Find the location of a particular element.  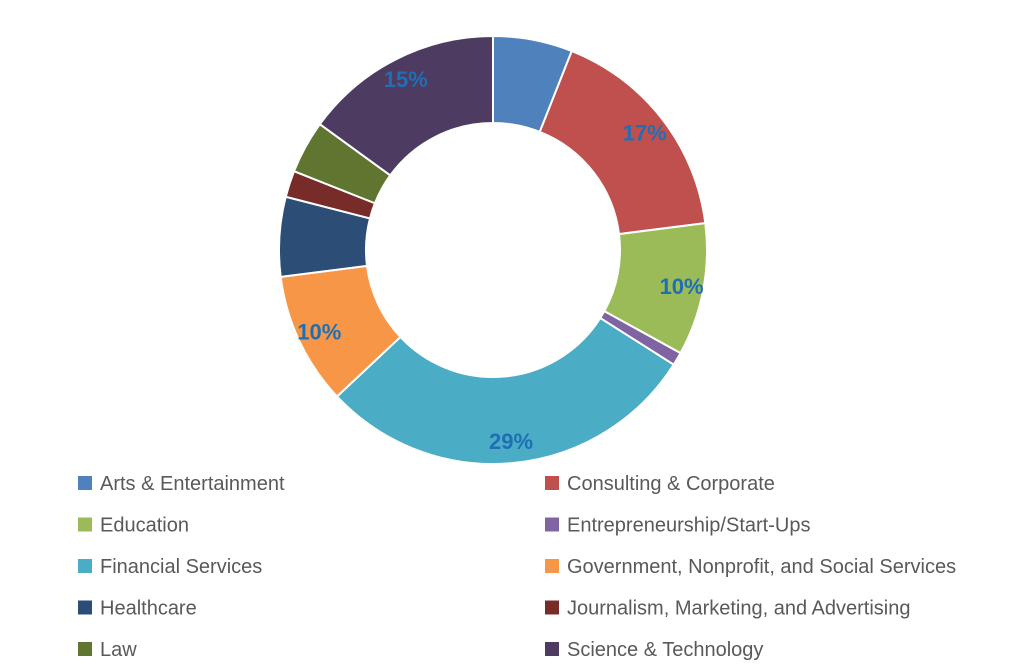

data-label-consulting-corporate: 17% is located at coordinates (645, 132).